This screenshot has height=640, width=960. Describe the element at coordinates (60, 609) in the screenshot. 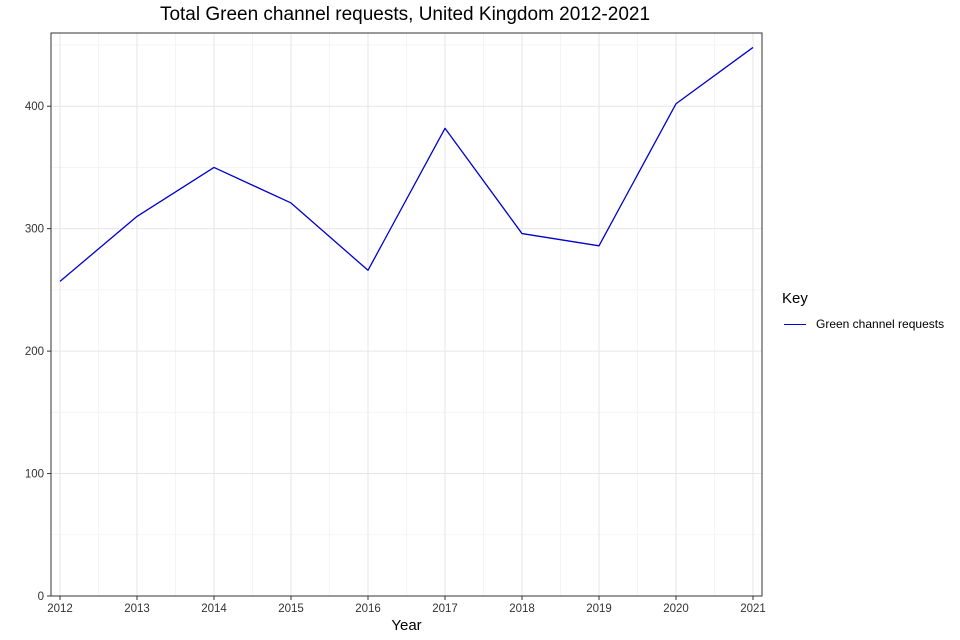

I see `x-tick-label: 2012` at that location.